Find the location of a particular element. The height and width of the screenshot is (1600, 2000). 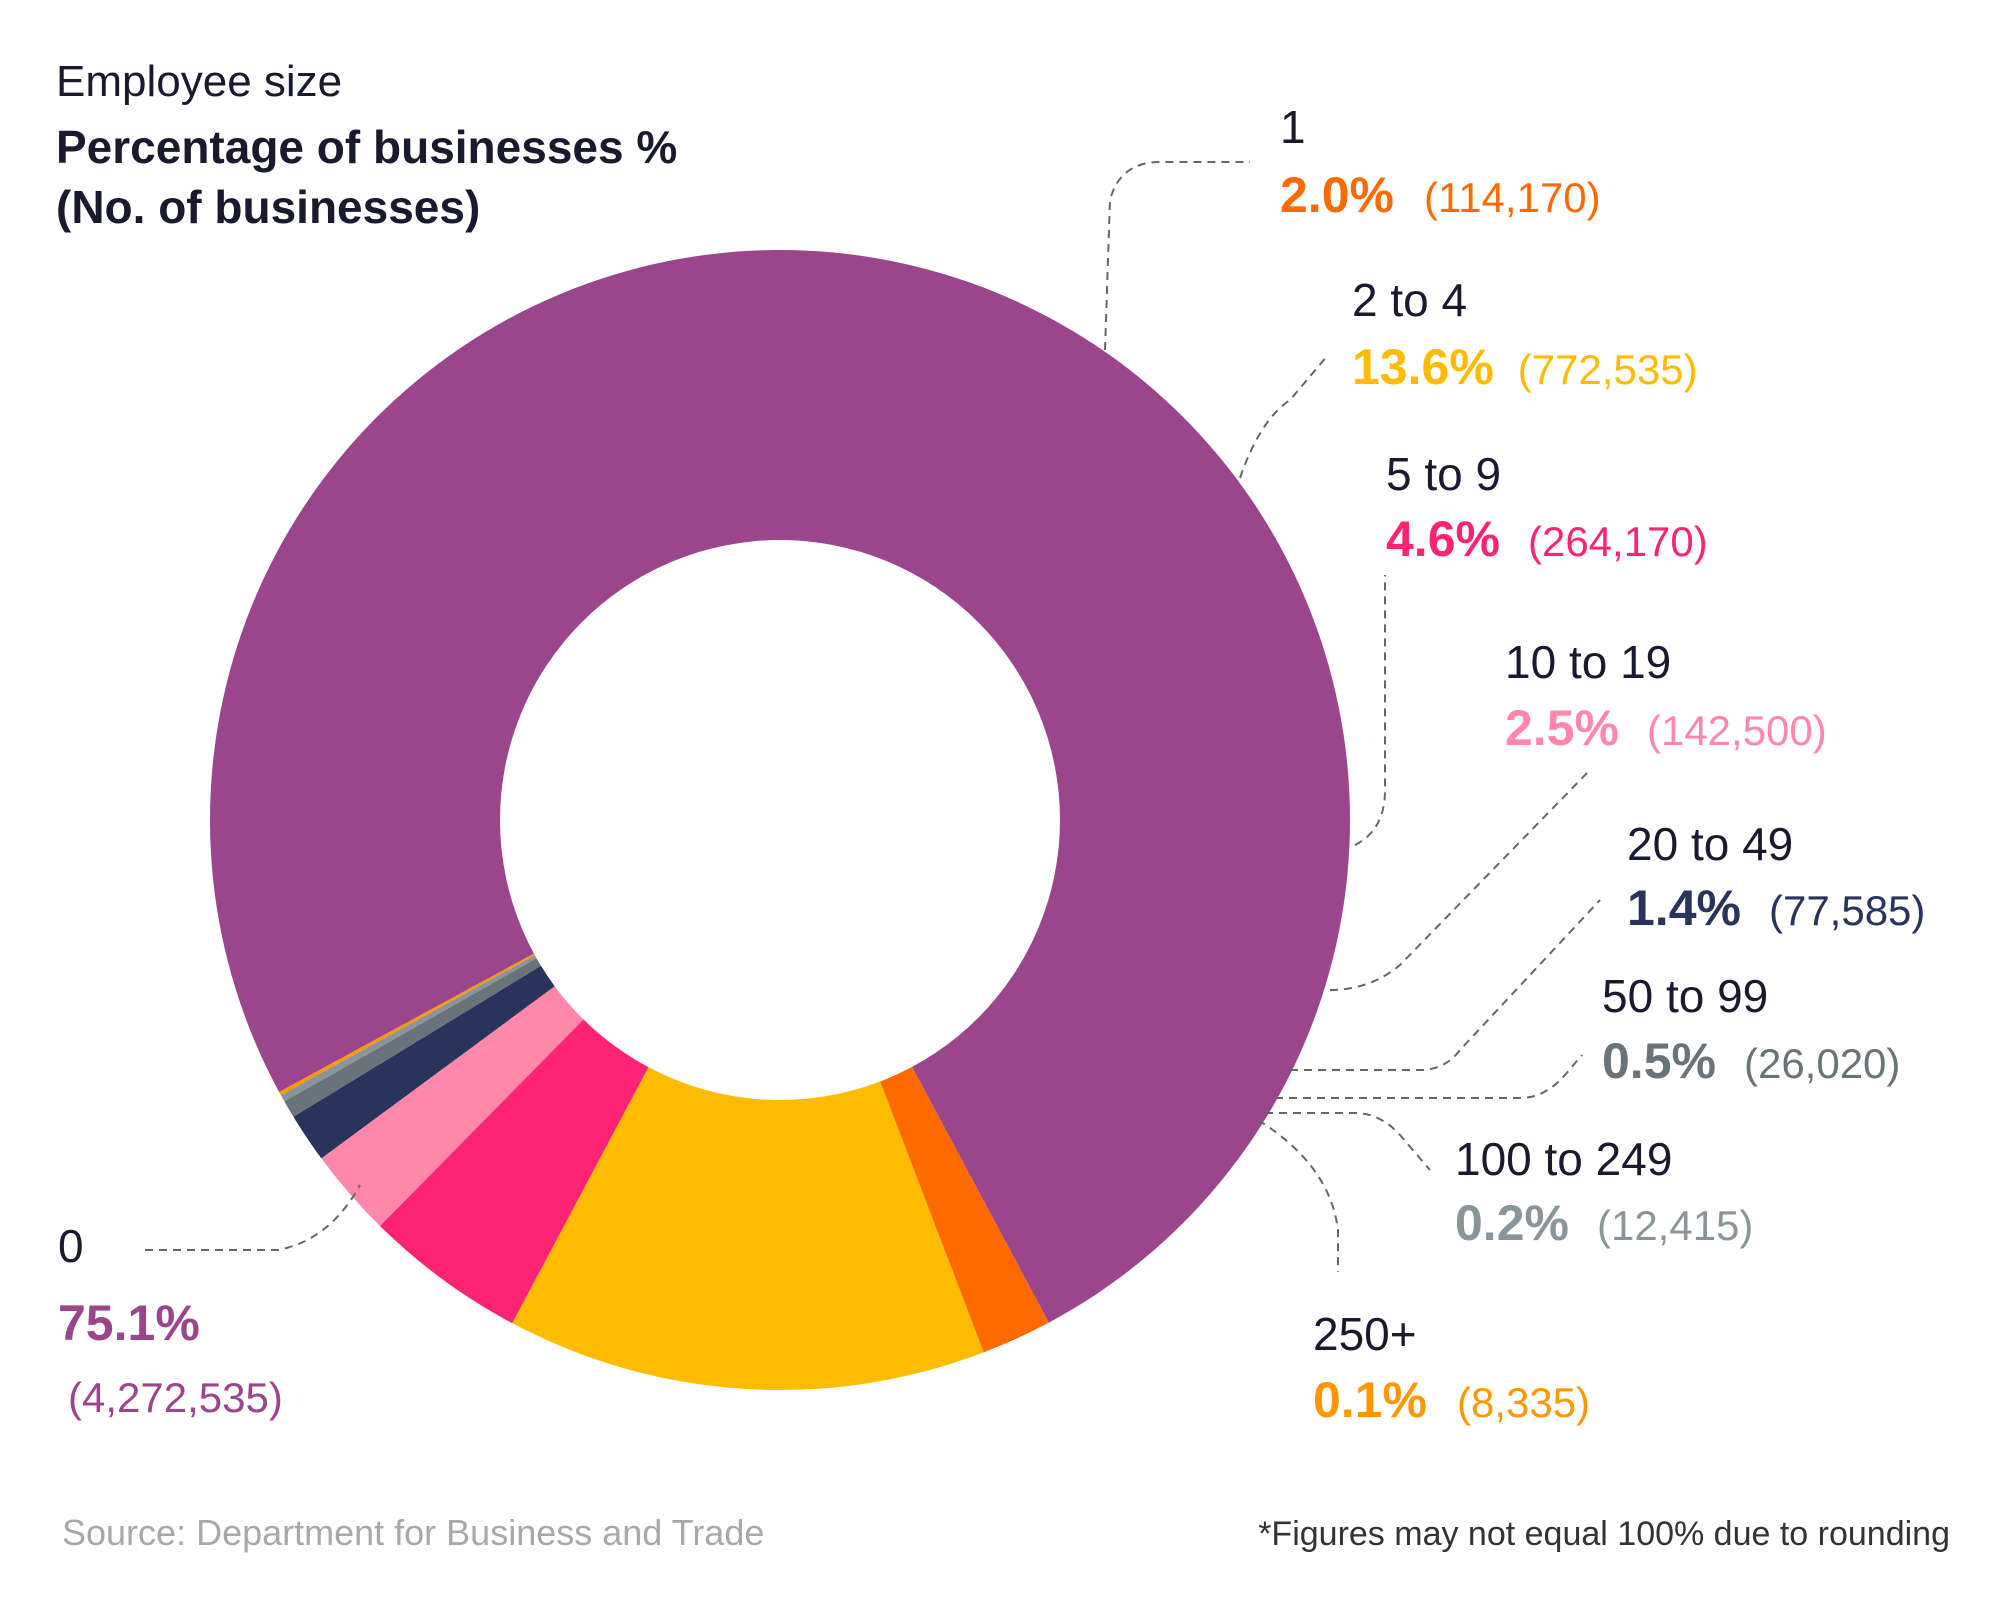

label-percent-5-to-9: 4.6% is located at coordinates (1443, 539).